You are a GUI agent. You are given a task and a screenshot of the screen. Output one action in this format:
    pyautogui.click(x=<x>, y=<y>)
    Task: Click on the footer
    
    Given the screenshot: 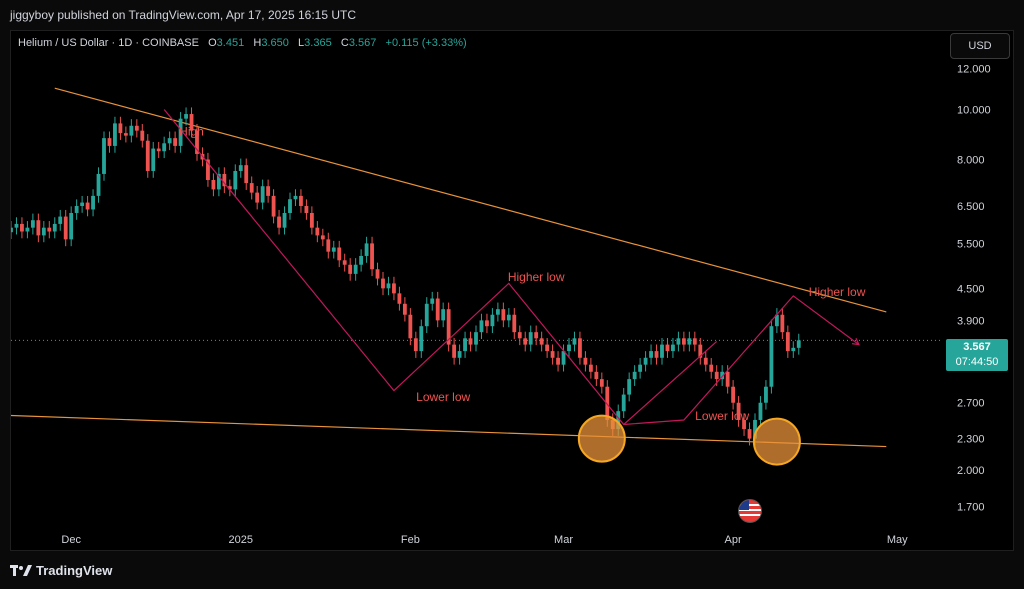 What is the action you would take?
    pyautogui.click(x=512, y=572)
    